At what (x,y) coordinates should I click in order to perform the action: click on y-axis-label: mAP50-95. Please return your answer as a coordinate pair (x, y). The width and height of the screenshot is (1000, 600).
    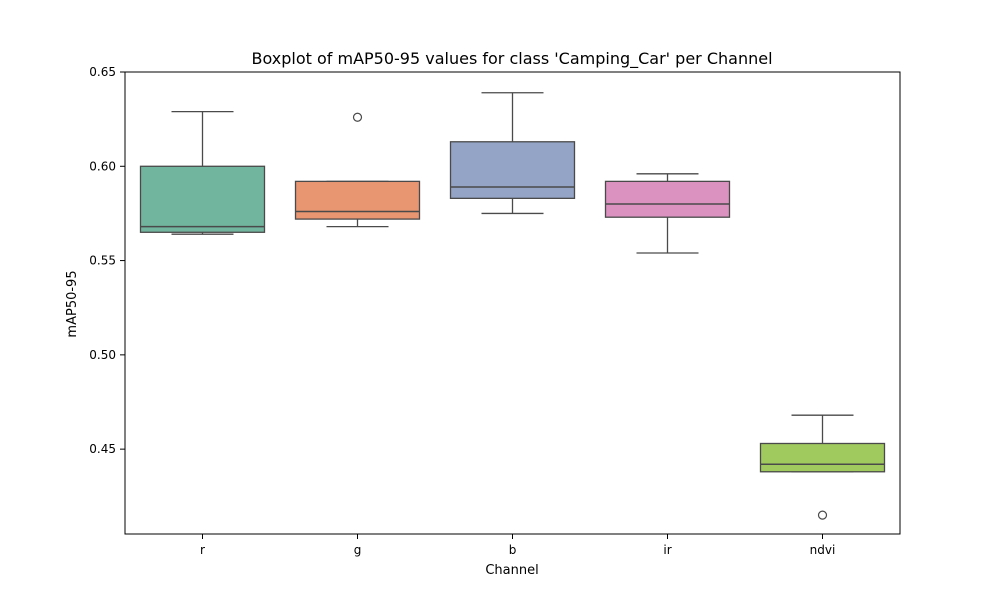
    Looking at the image, I should click on (72, 303).